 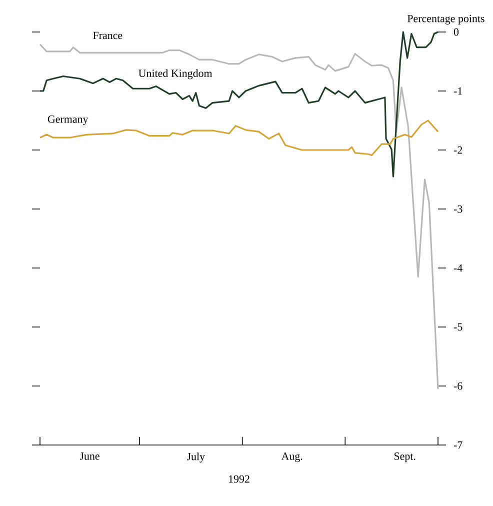 What do you see at coordinates (68, 120) in the screenshot?
I see `series-label: Germany` at bounding box center [68, 120].